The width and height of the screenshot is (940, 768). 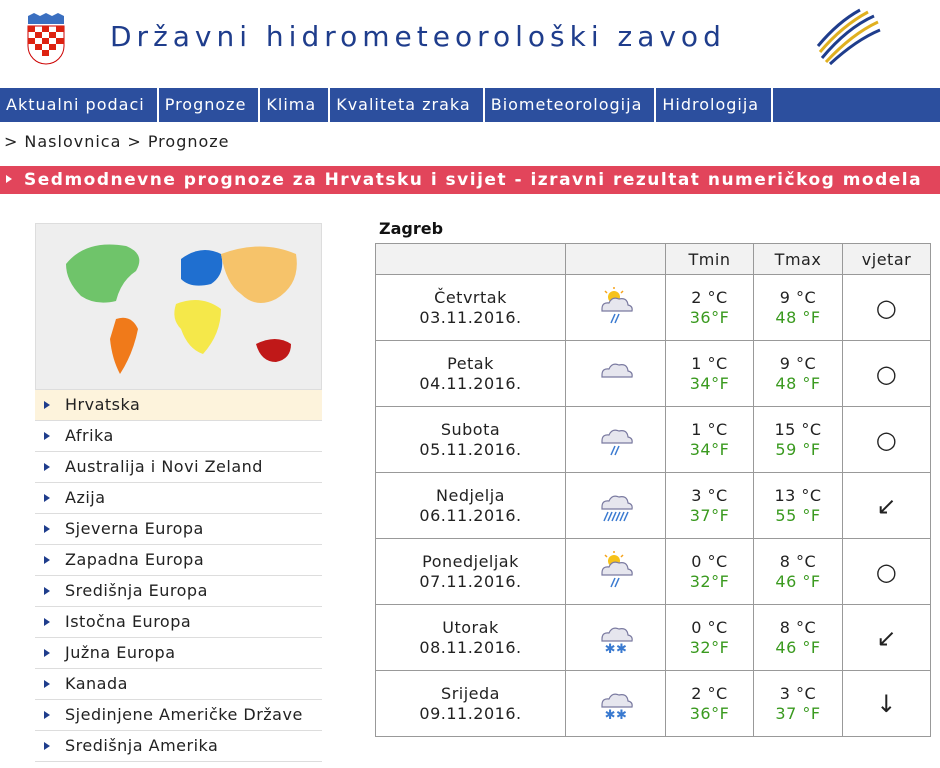 I want to click on tmin-celsius: 1 °C, so click(x=709, y=429).